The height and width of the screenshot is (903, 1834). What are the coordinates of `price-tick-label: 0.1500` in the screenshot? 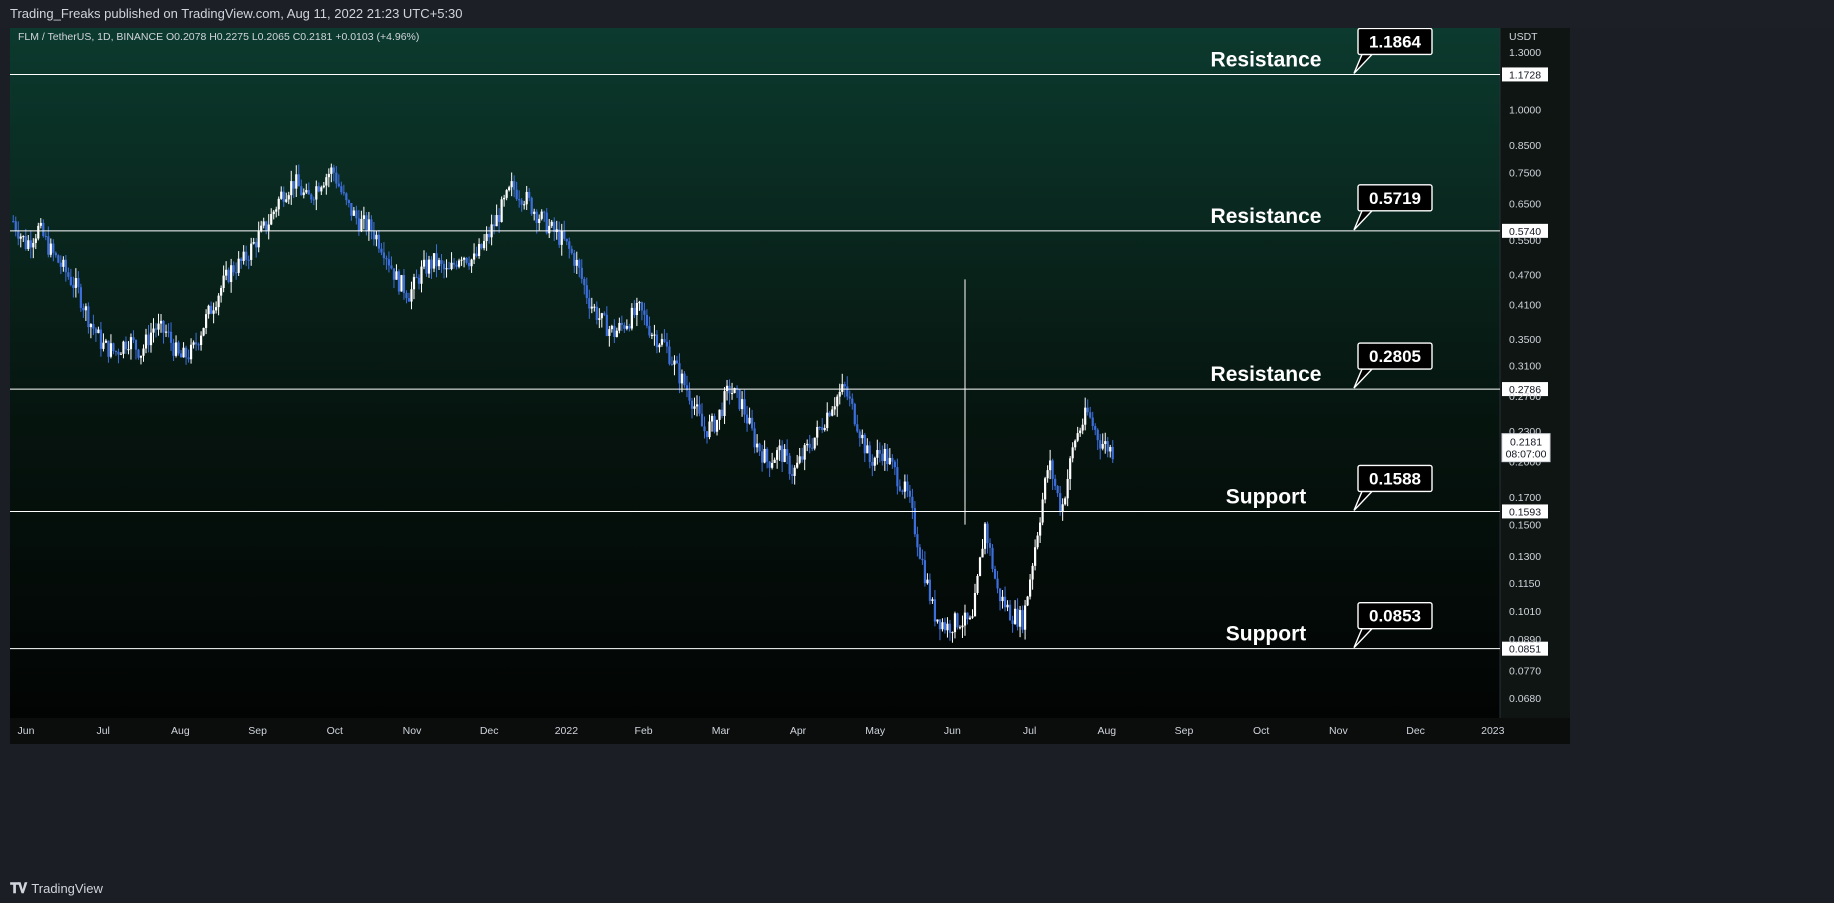 It's located at (1525, 526).